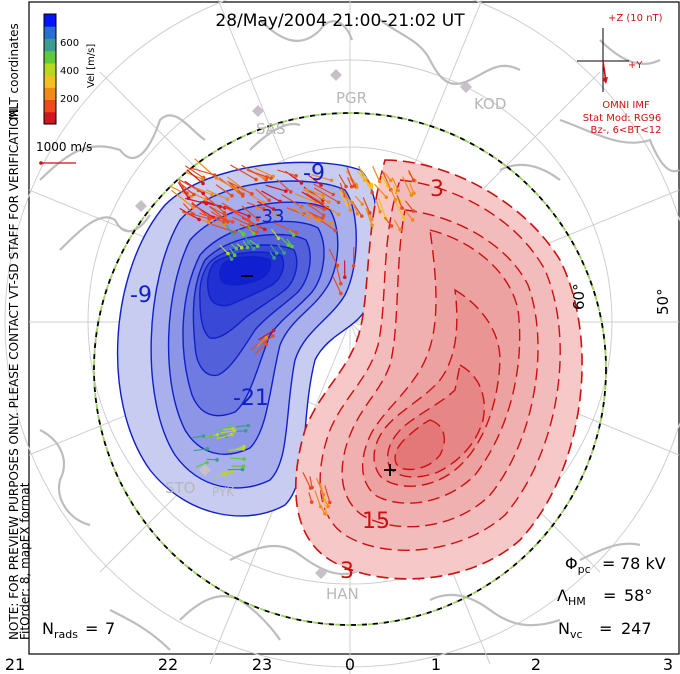  Describe the element at coordinates (636, 628) in the screenshot. I see `n-vc-value: 247` at that location.